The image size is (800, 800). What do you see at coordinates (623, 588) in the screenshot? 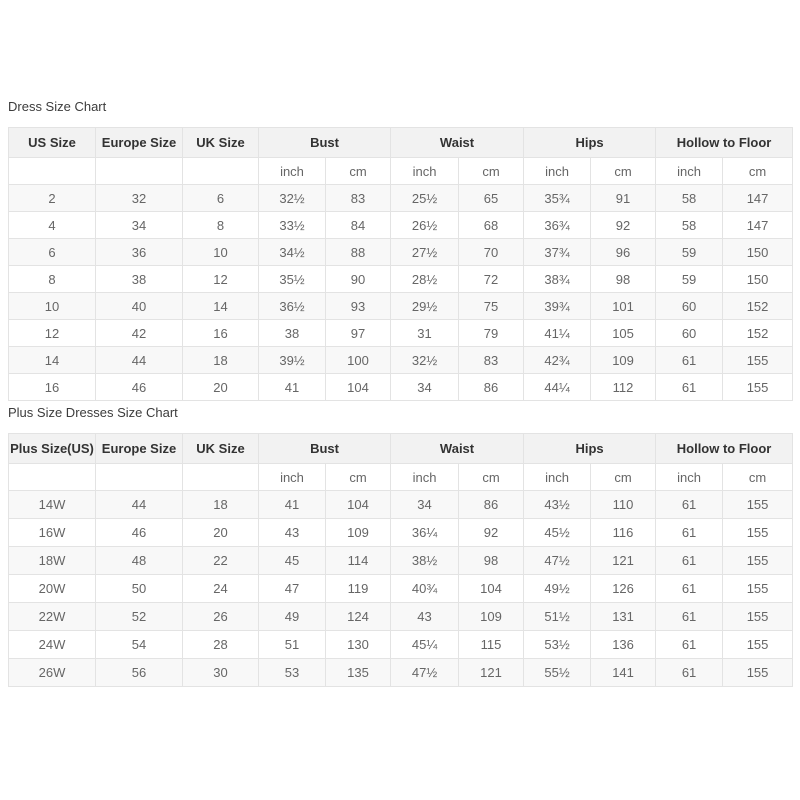
I see `value-cell: 126` at bounding box center [623, 588].